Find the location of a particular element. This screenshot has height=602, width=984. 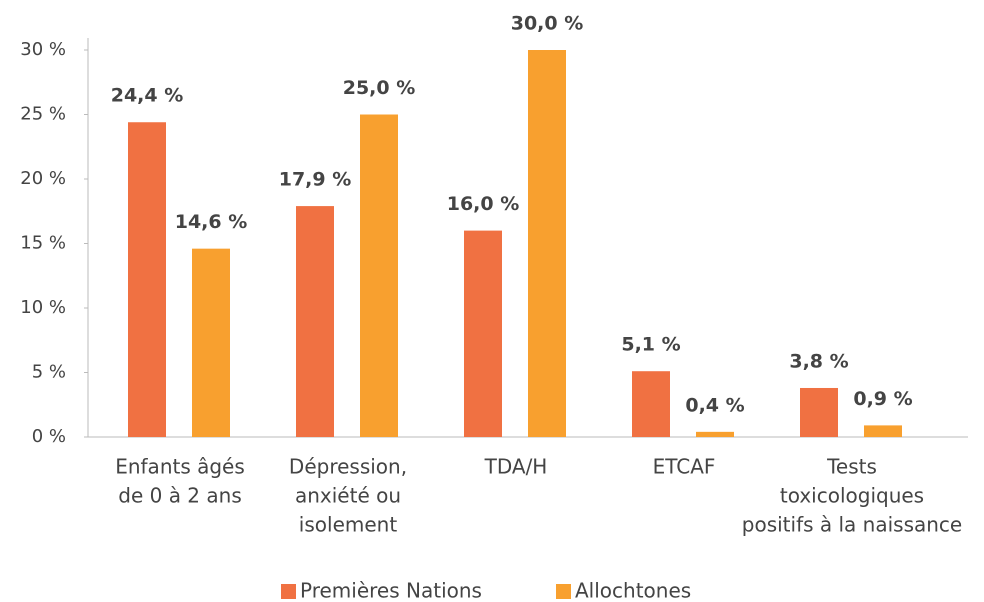

y-tick-label: 5 % is located at coordinates (49, 372).